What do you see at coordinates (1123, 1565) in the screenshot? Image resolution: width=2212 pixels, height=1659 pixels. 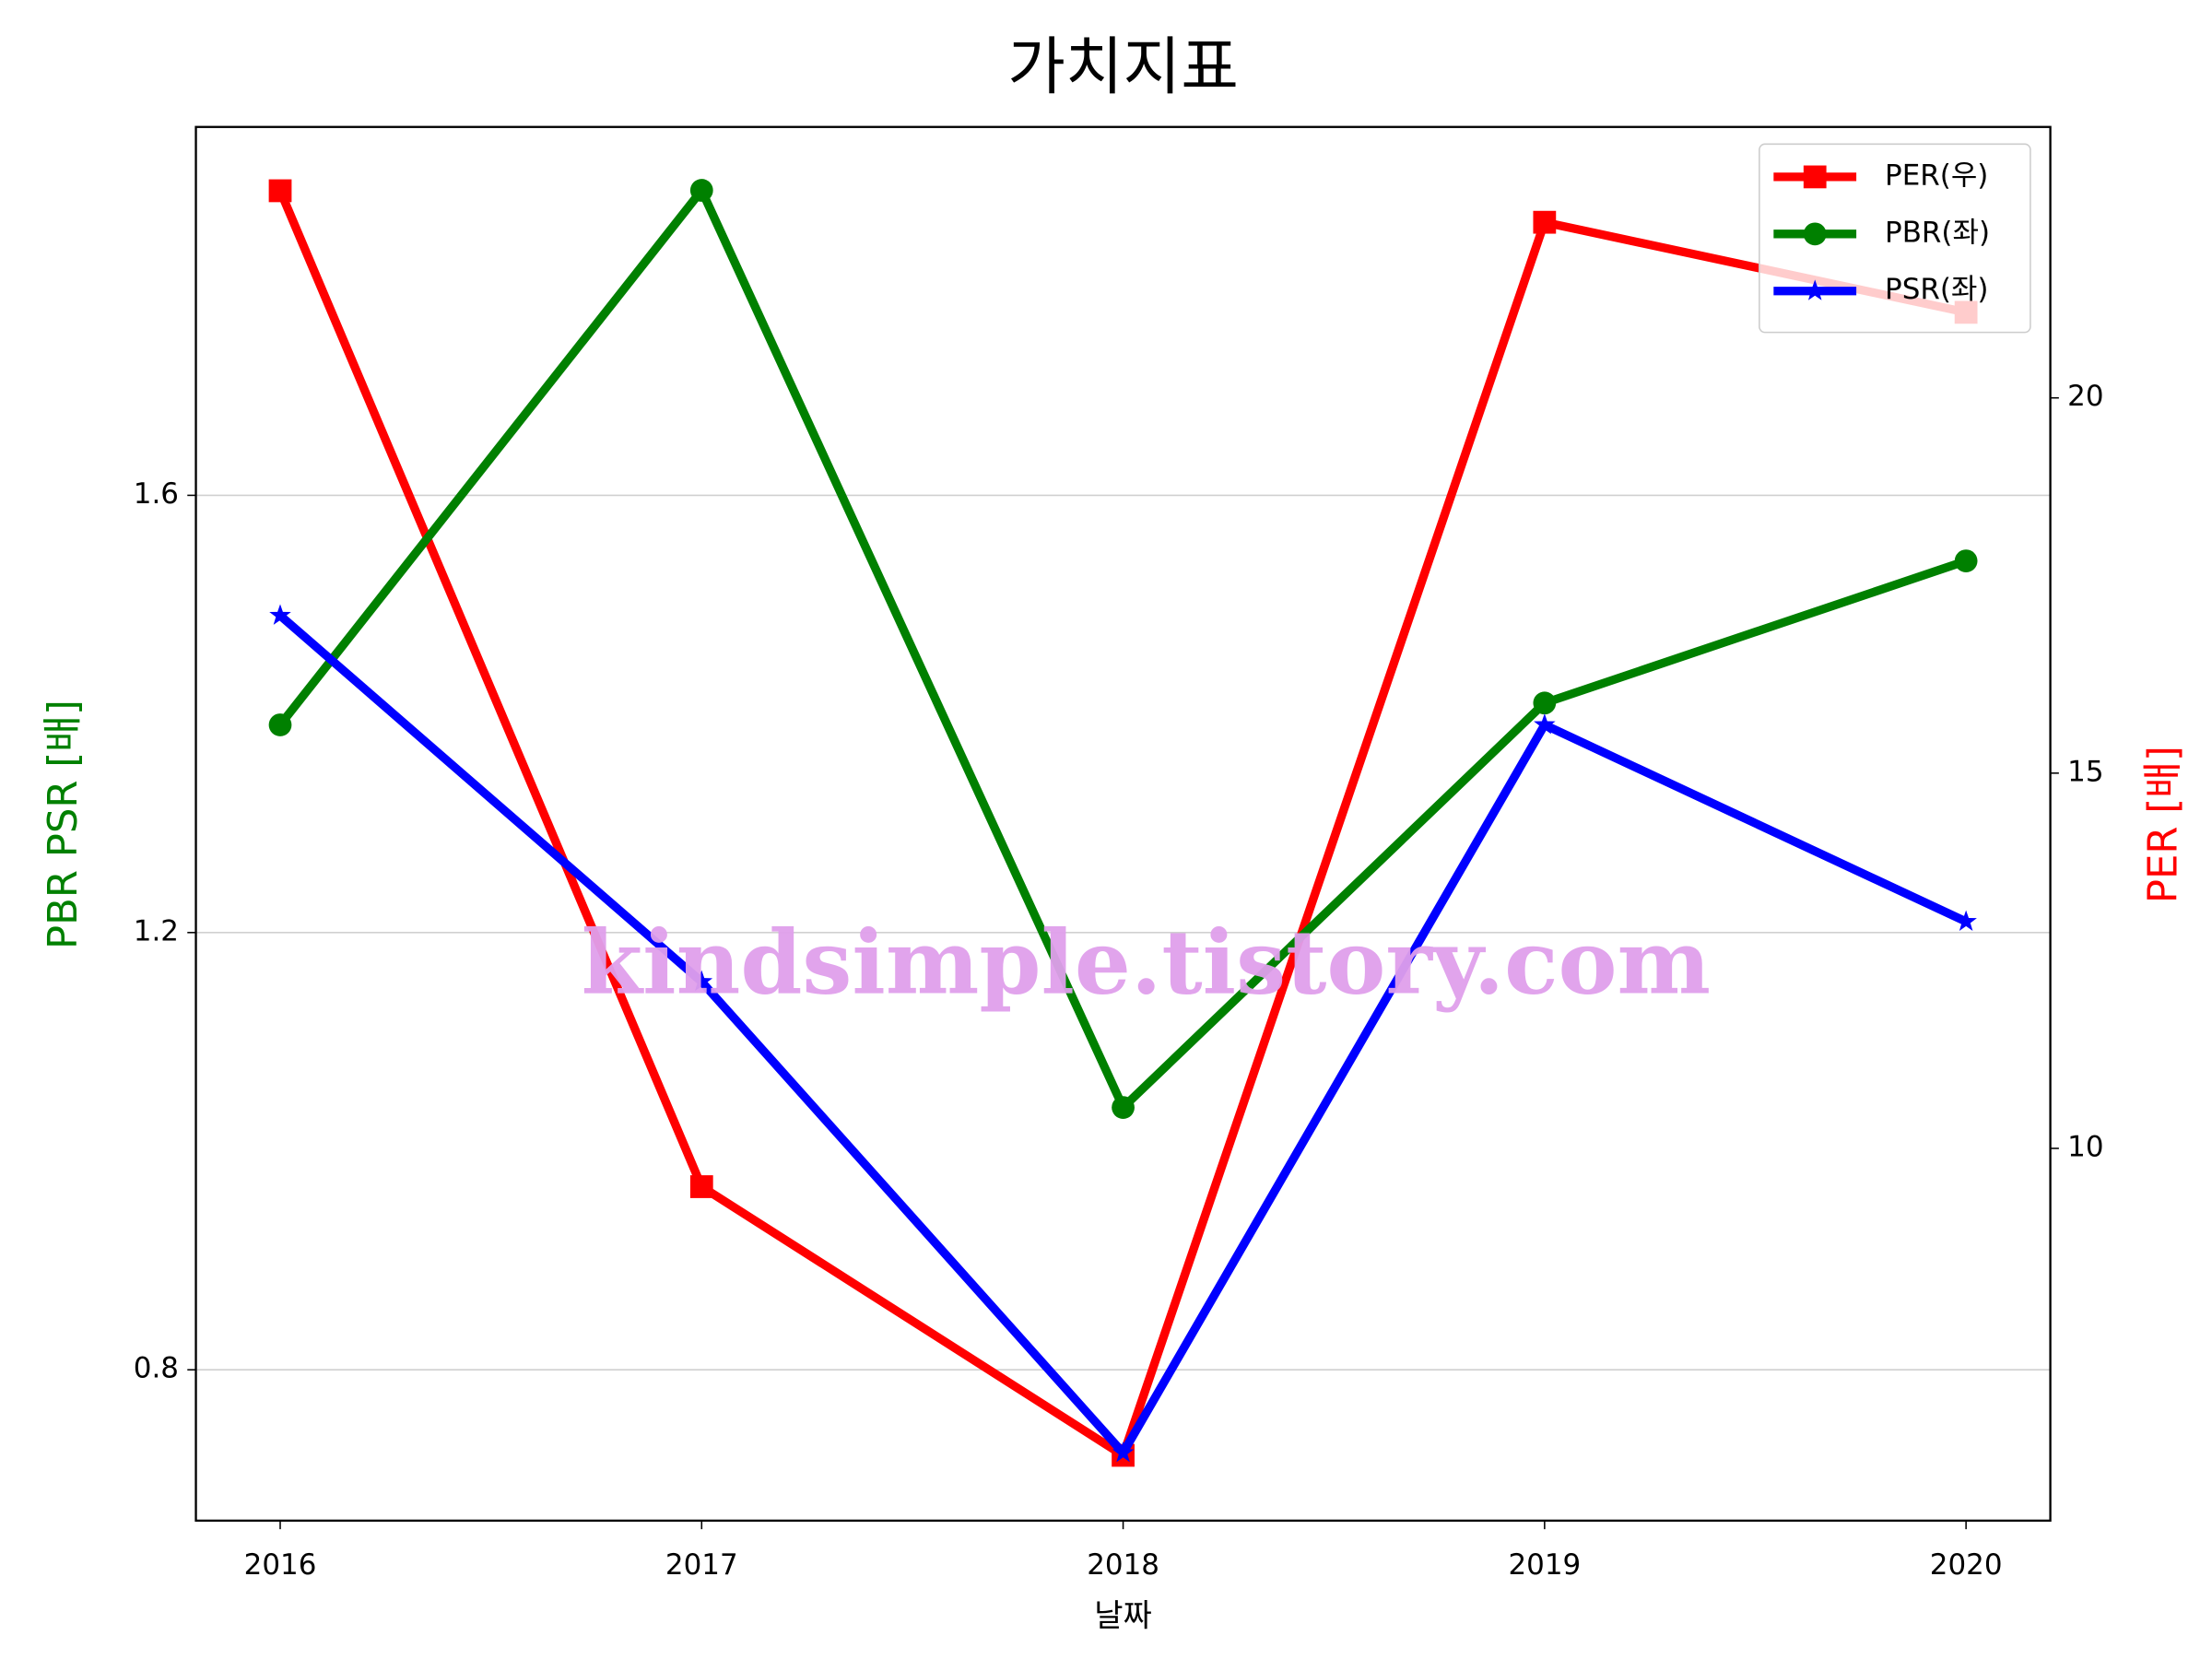 I see `x-tick-label: 2018` at bounding box center [1123, 1565].